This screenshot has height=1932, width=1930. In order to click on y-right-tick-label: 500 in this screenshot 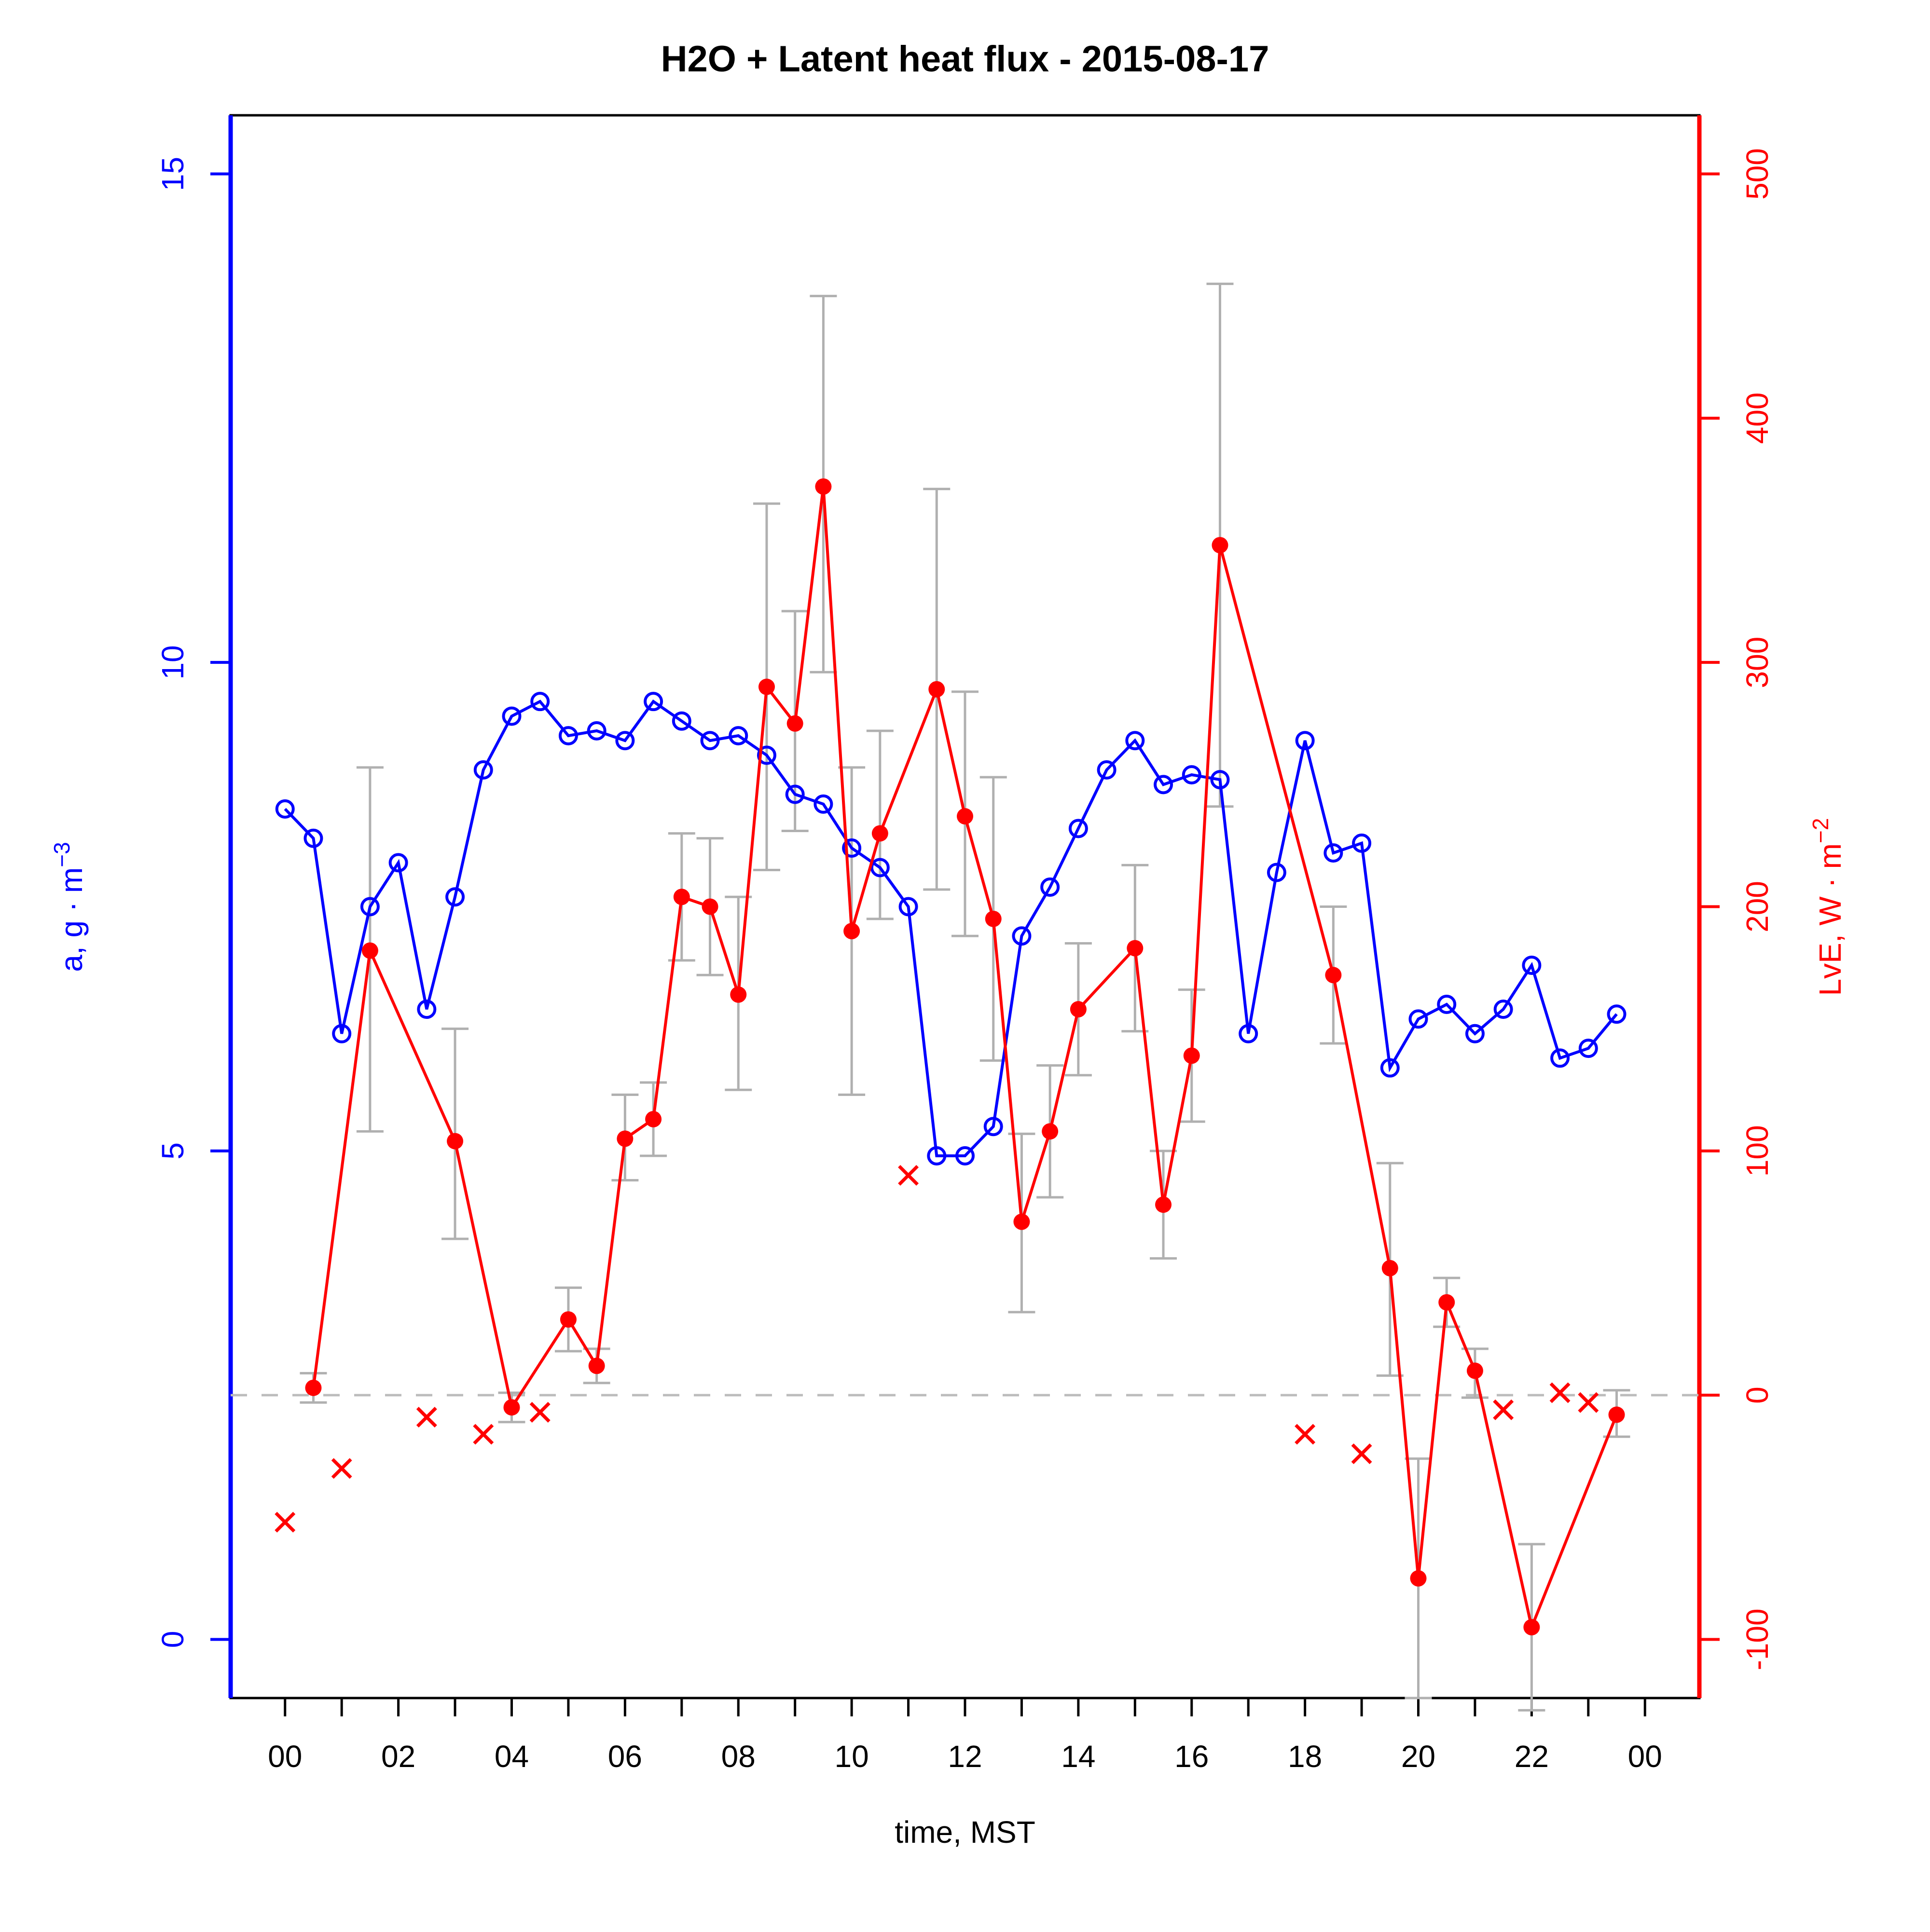, I will do `click(1757, 174)`.